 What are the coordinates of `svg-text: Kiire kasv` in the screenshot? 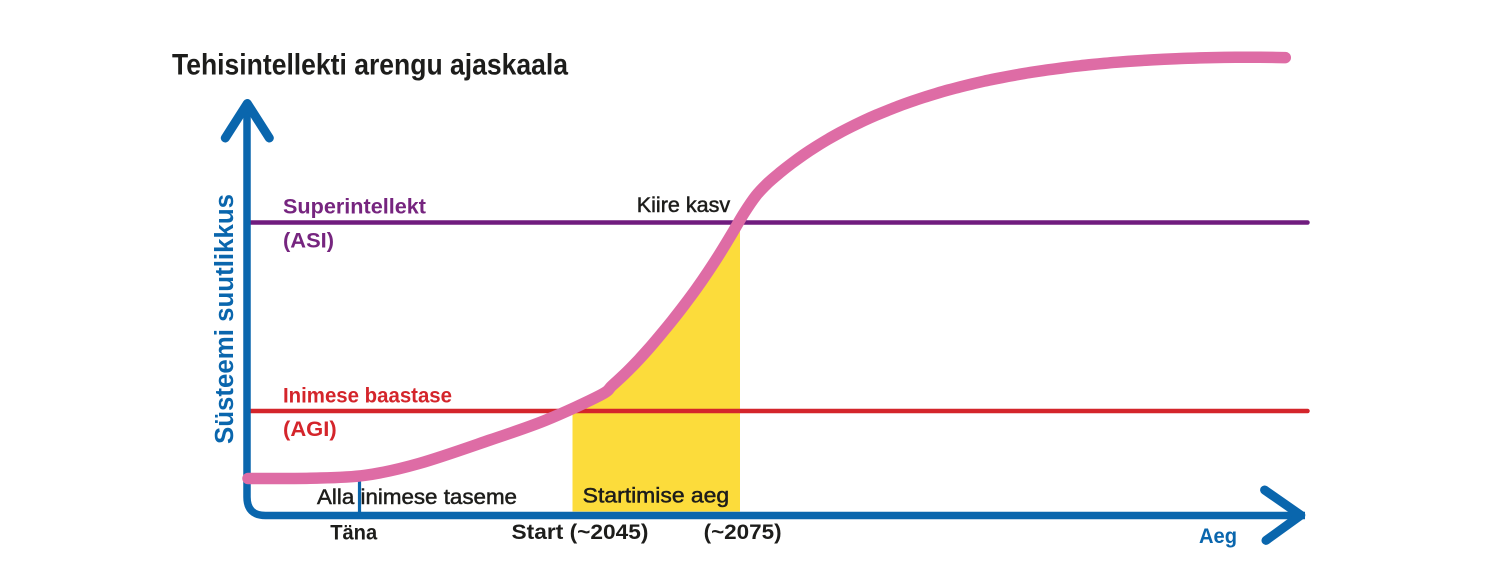 It's located at (684, 205).